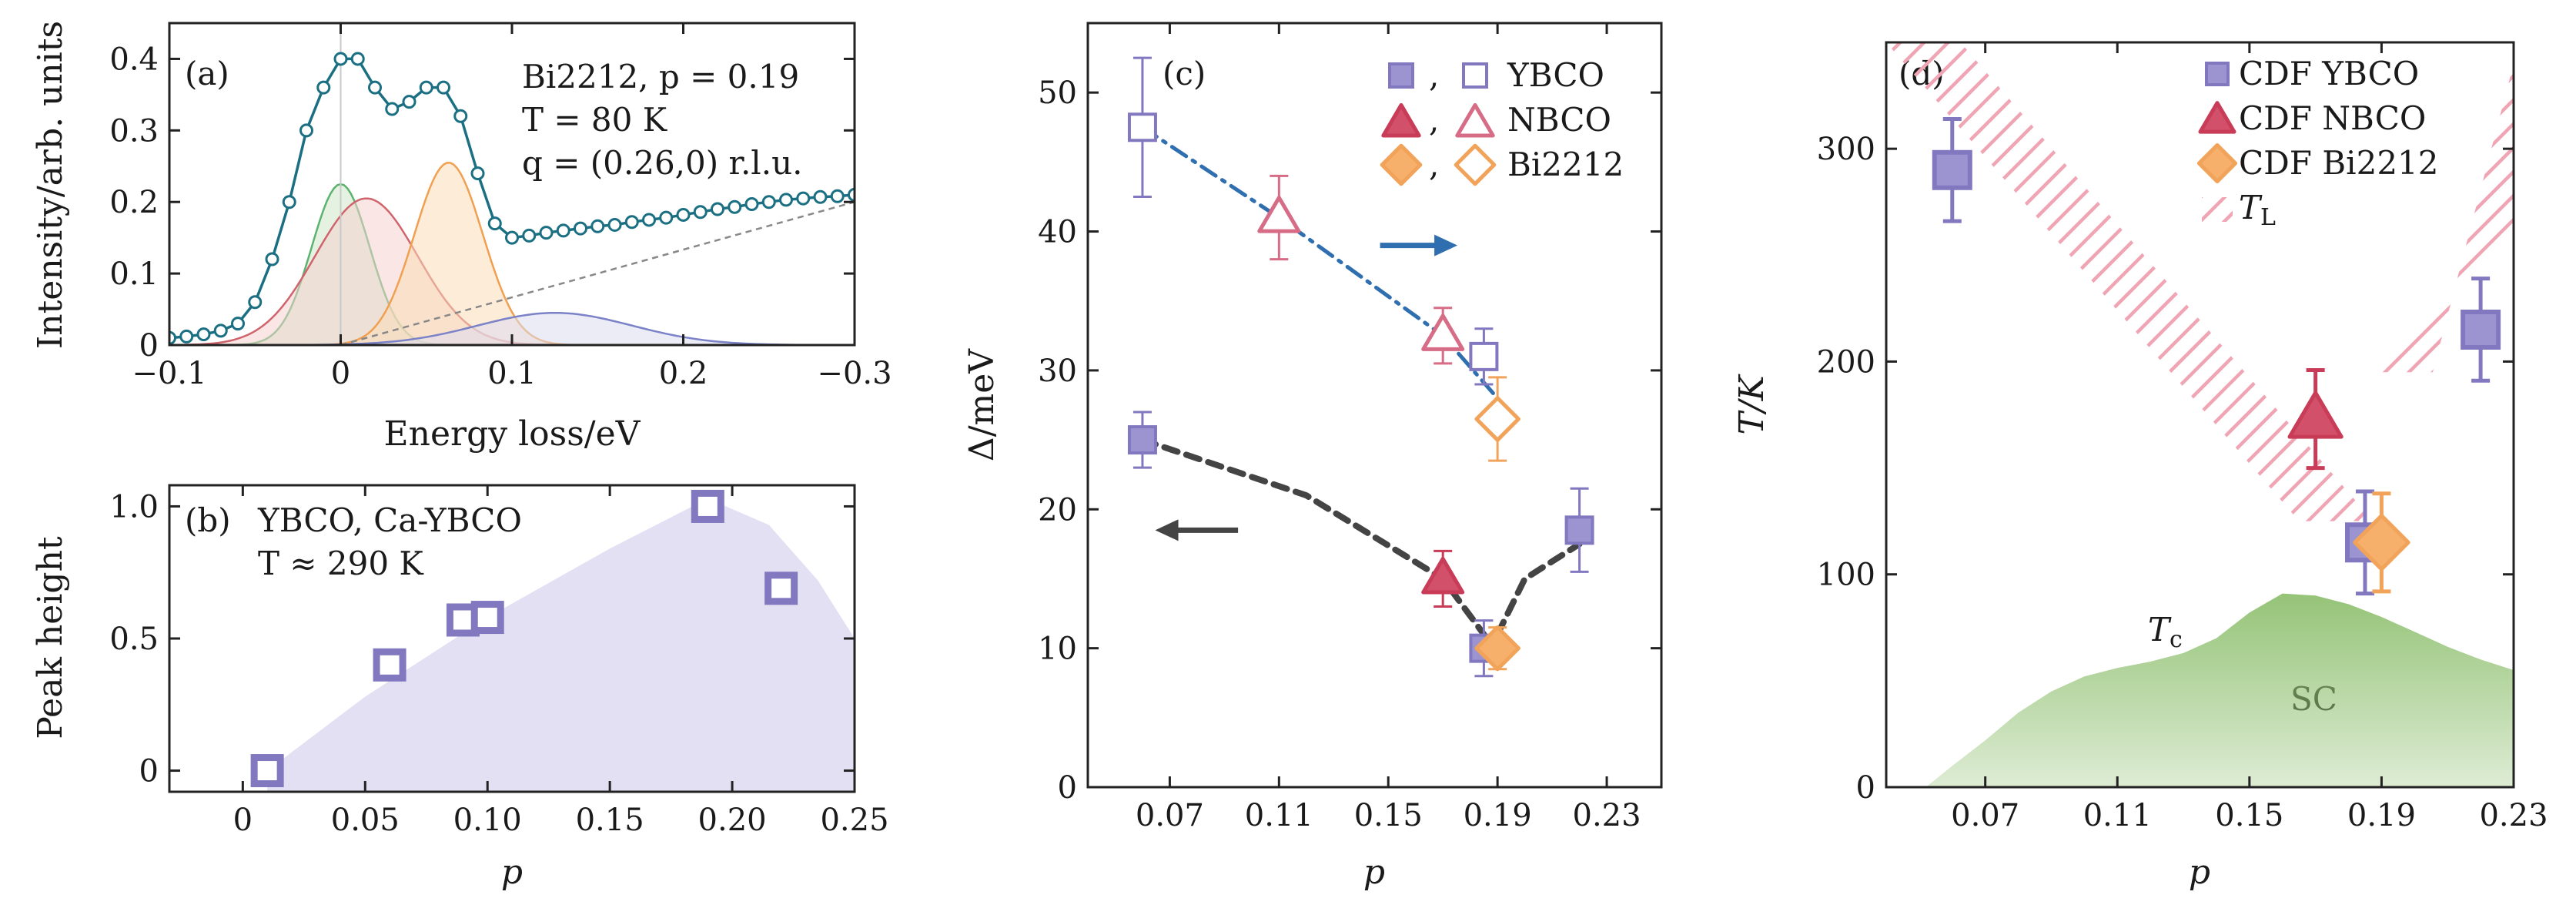  Describe the element at coordinates (1443, 576) in the screenshot. I see `filled-triangle-nbco` at that location.